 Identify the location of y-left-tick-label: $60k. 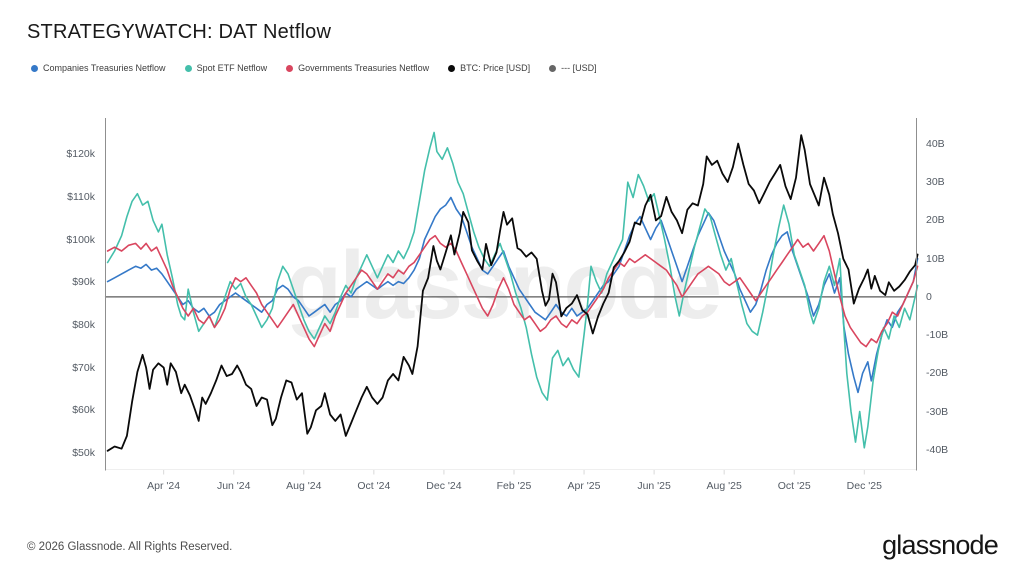
(83, 410).